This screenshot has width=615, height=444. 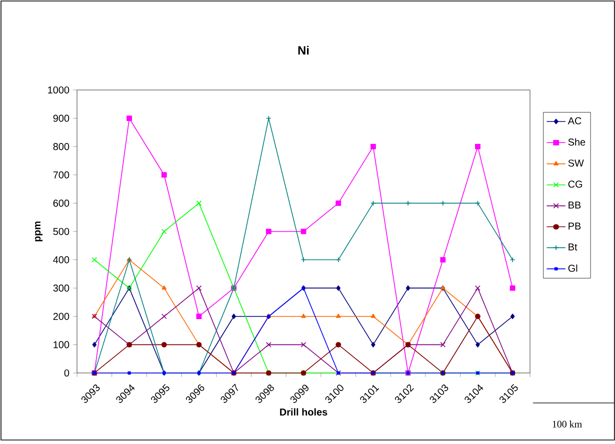 I want to click on legend-label: Bt, so click(x=573, y=247).